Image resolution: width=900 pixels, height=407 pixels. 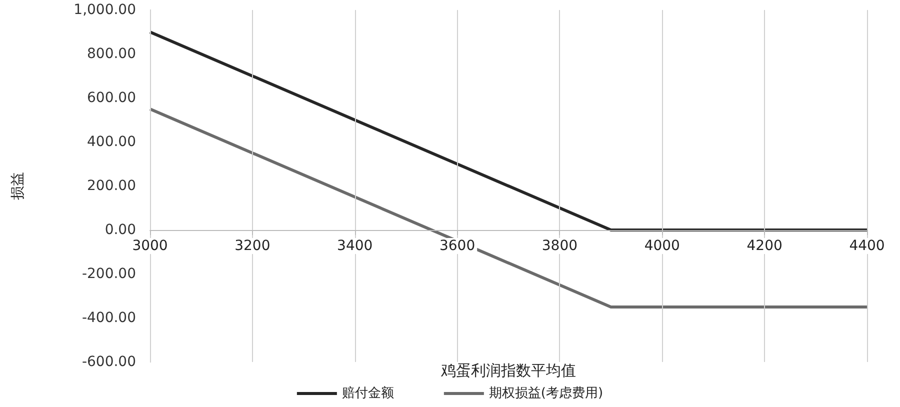 What do you see at coordinates (546, 393) in the screenshot?
I see `legend-label: 期权损益(考虑费用)` at bounding box center [546, 393].